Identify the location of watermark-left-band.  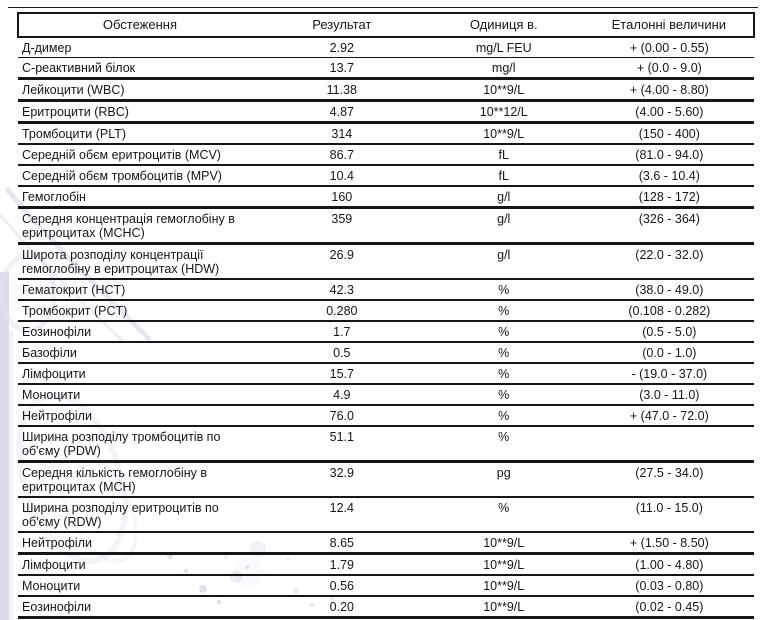
(4, 446).